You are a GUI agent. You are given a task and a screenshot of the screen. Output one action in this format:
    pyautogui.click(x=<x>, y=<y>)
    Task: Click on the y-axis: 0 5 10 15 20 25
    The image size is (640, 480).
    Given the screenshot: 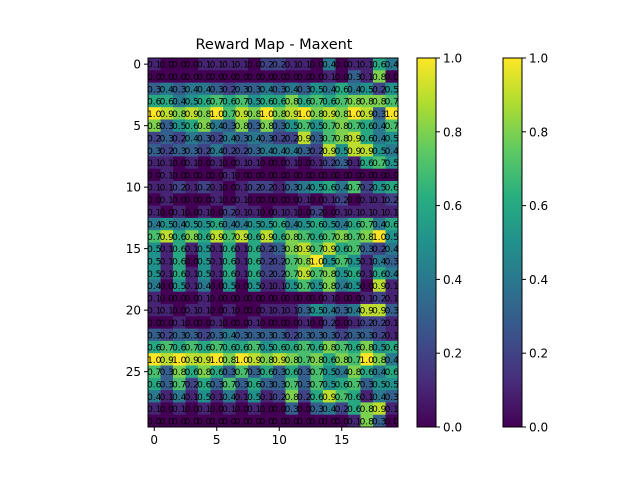 What is the action you would take?
    pyautogui.click(x=137, y=218)
    